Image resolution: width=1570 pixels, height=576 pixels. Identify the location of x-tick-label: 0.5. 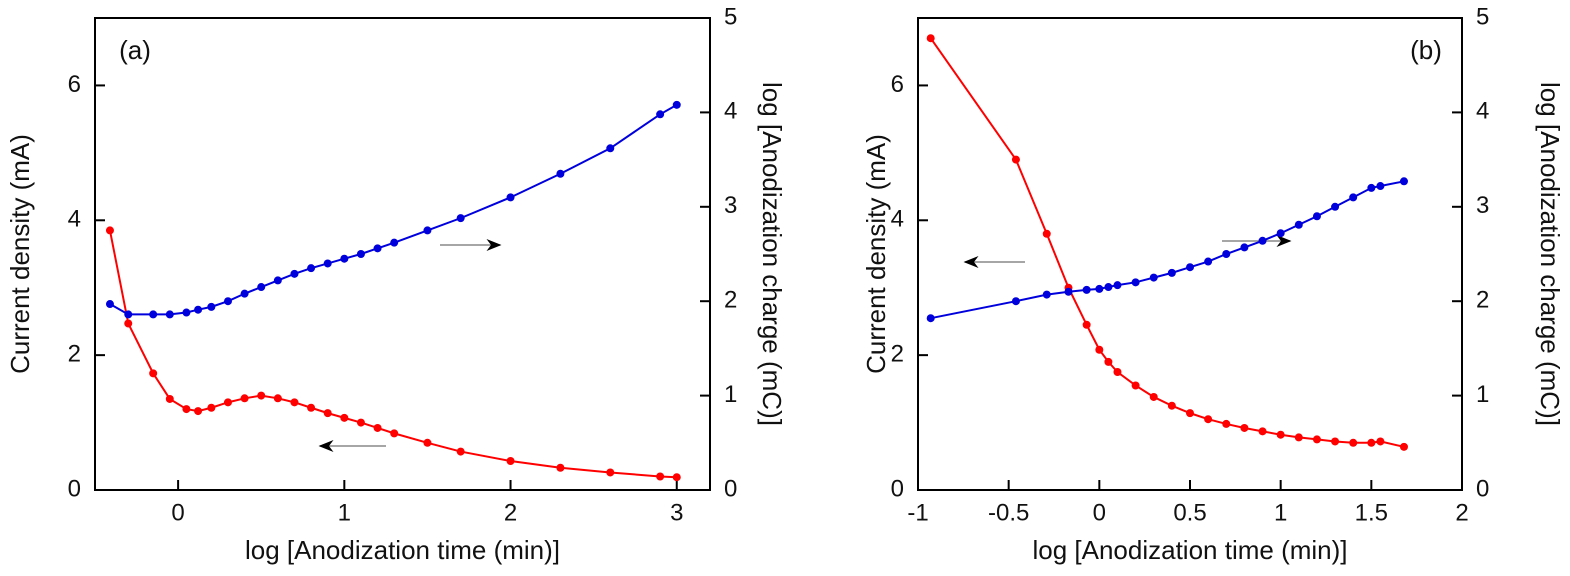
(1189, 512).